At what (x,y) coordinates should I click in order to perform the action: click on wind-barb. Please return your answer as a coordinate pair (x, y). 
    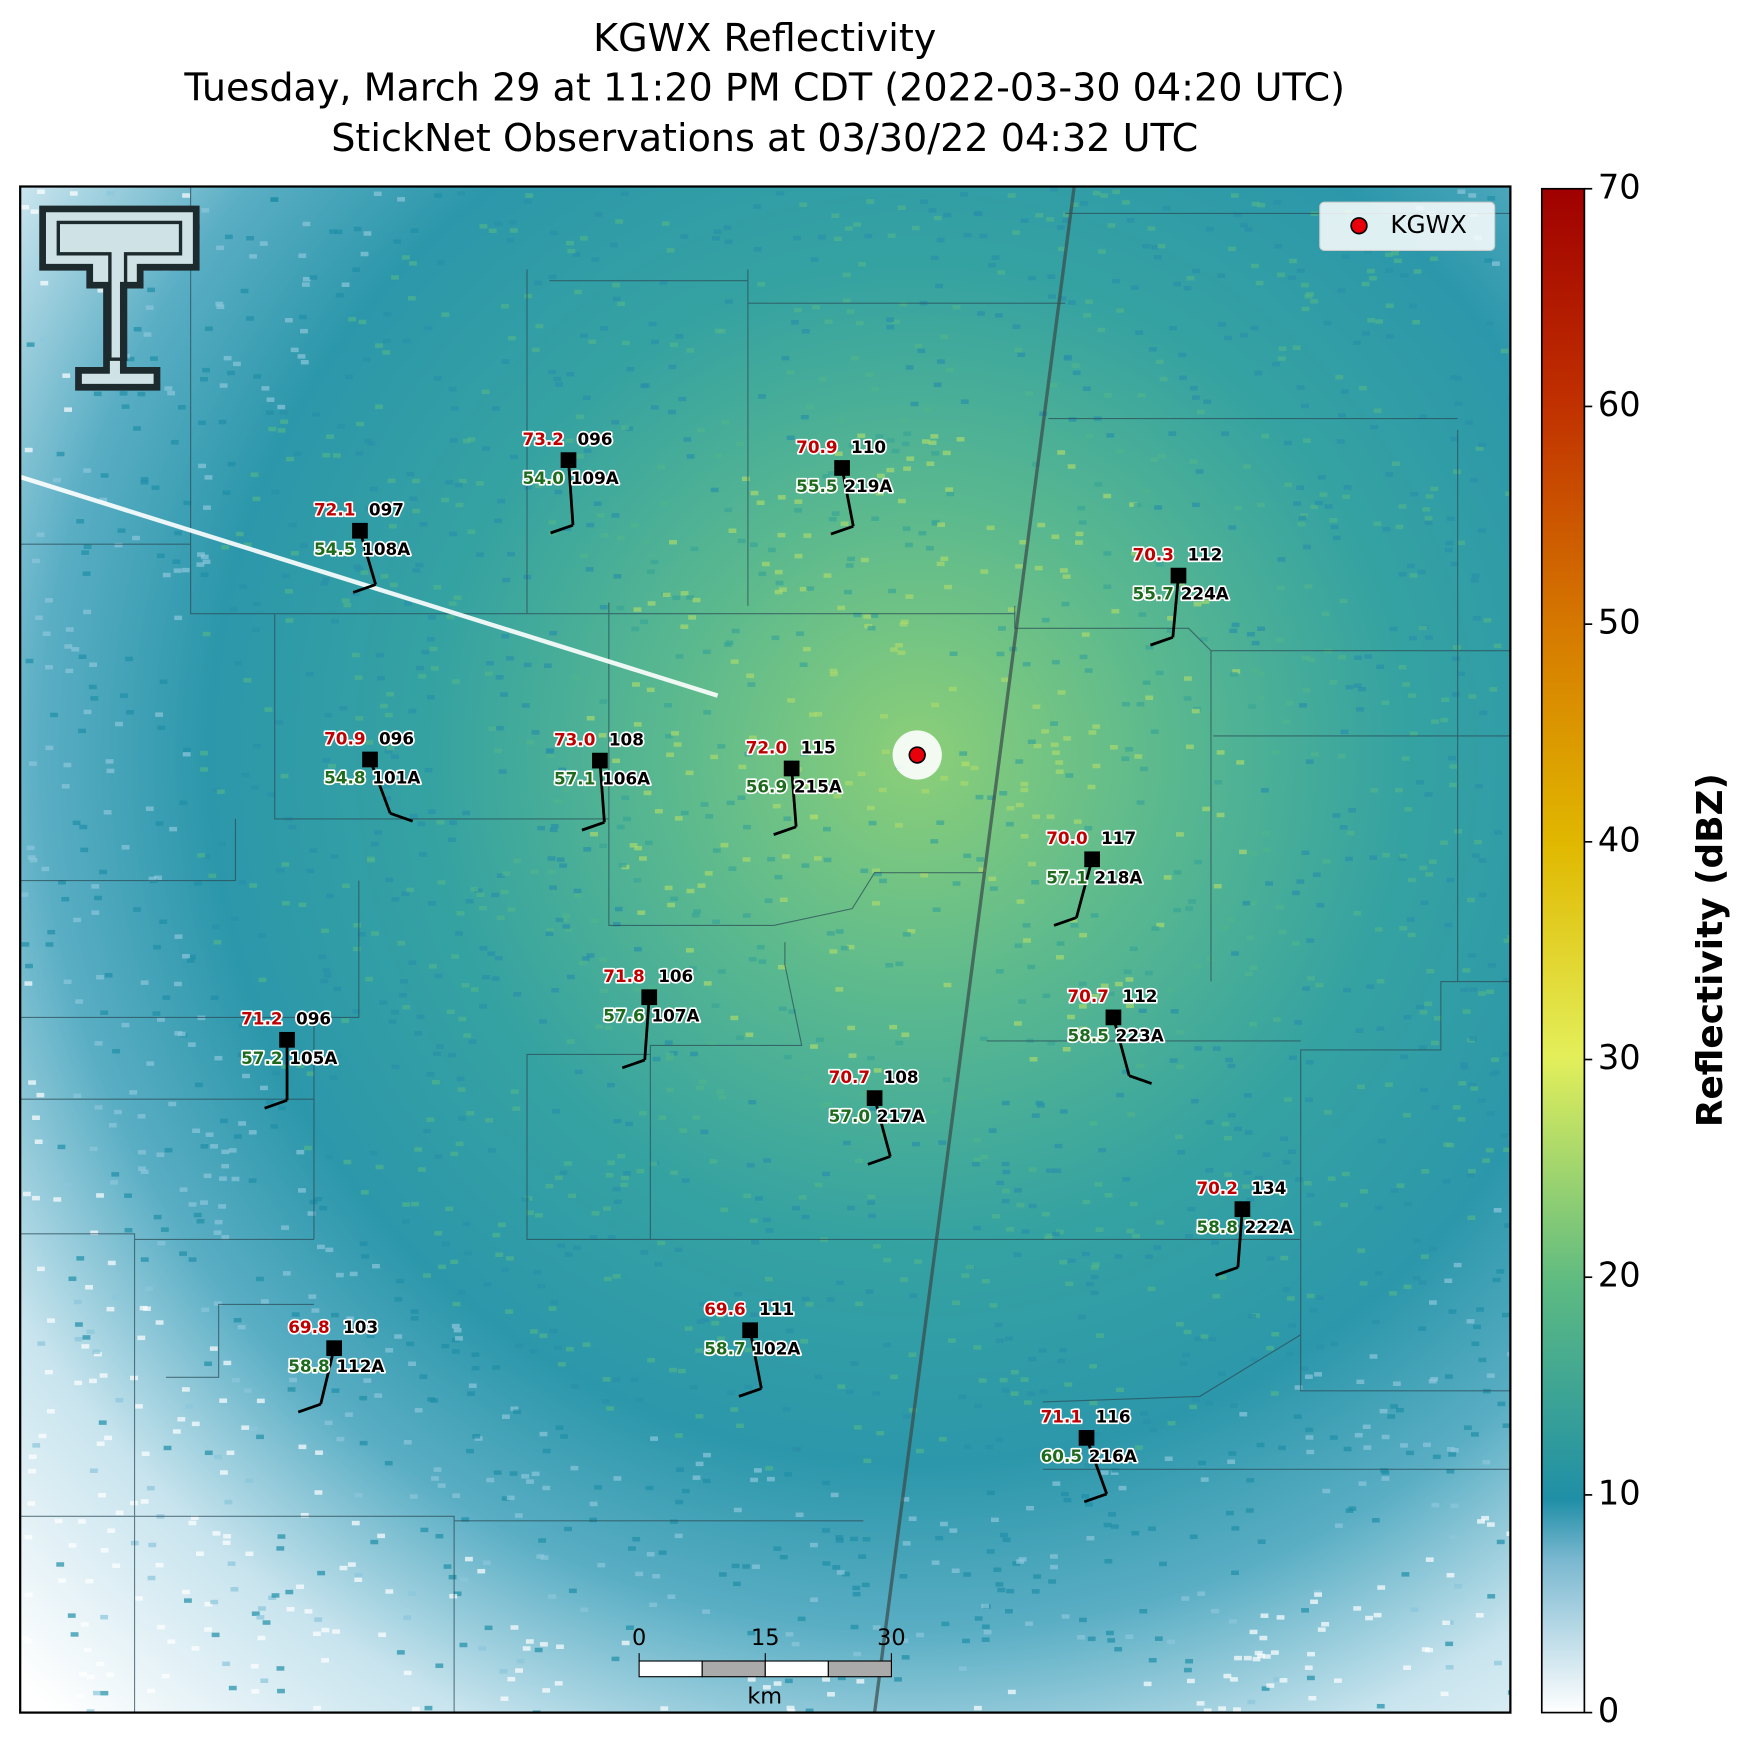
    Looking at the image, I should click on (785, 830).